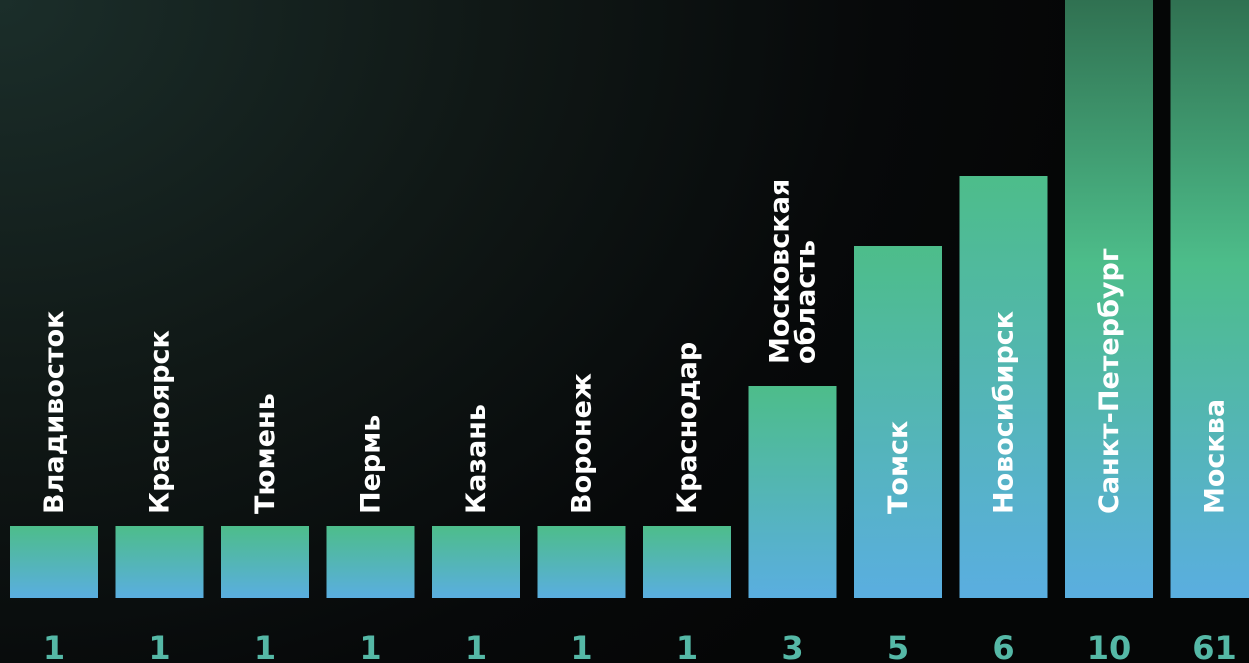  I want to click on bar-новосибирск, so click(1003, 387).